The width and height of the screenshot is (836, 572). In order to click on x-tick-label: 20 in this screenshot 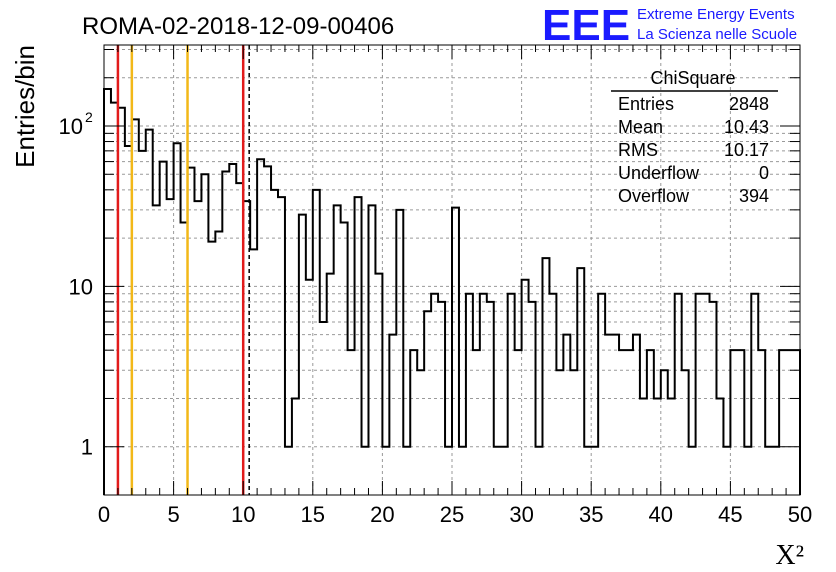, I will do `click(382, 514)`.